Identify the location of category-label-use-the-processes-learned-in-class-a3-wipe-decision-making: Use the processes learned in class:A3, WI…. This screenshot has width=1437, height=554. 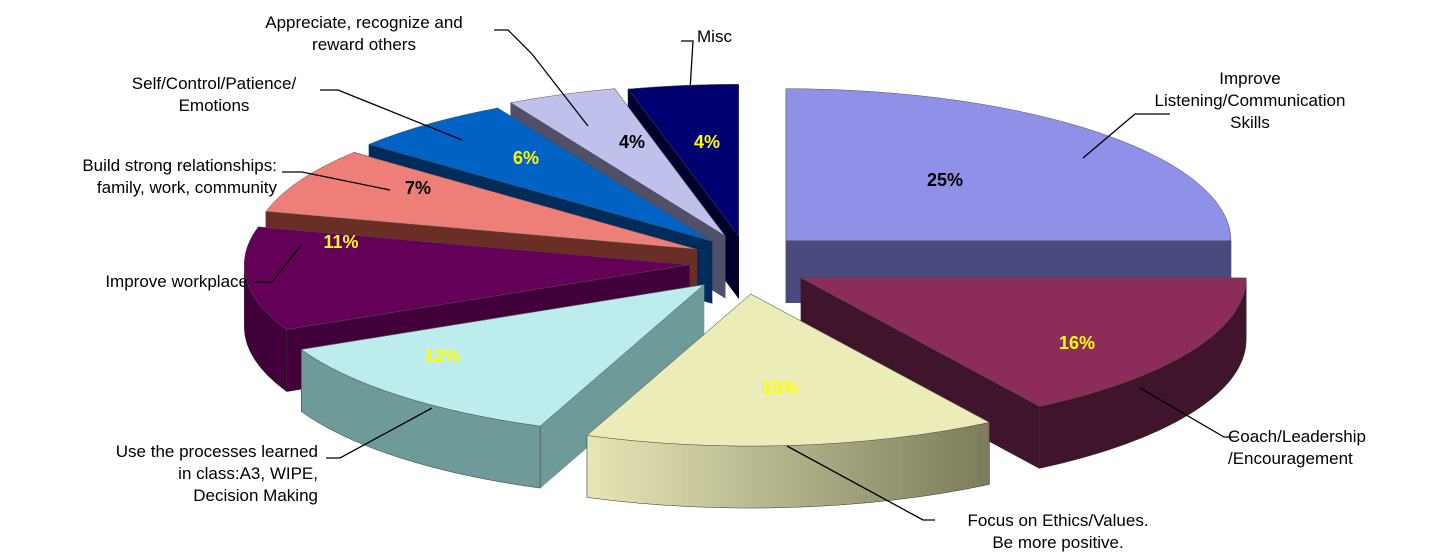
(217, 473).